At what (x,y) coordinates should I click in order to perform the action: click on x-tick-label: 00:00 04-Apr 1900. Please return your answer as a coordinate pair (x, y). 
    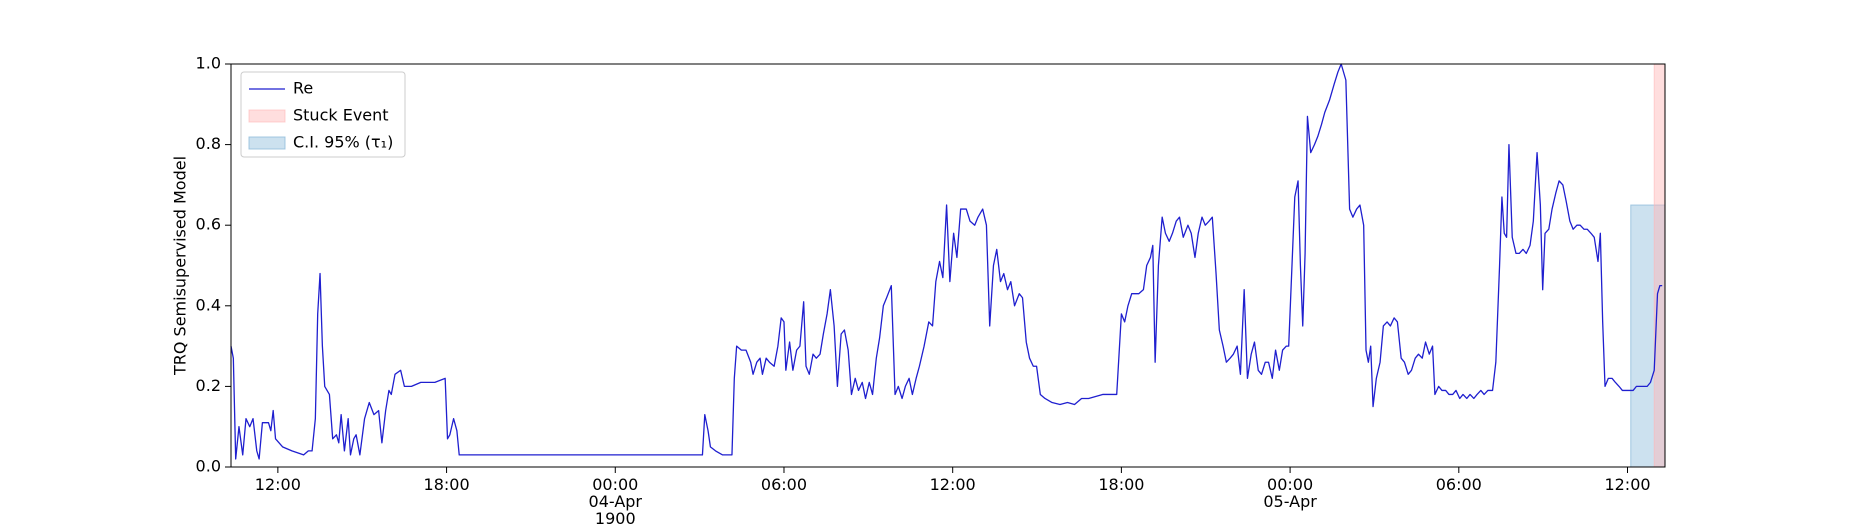
    Looking at the image, I should click on (615, 500).